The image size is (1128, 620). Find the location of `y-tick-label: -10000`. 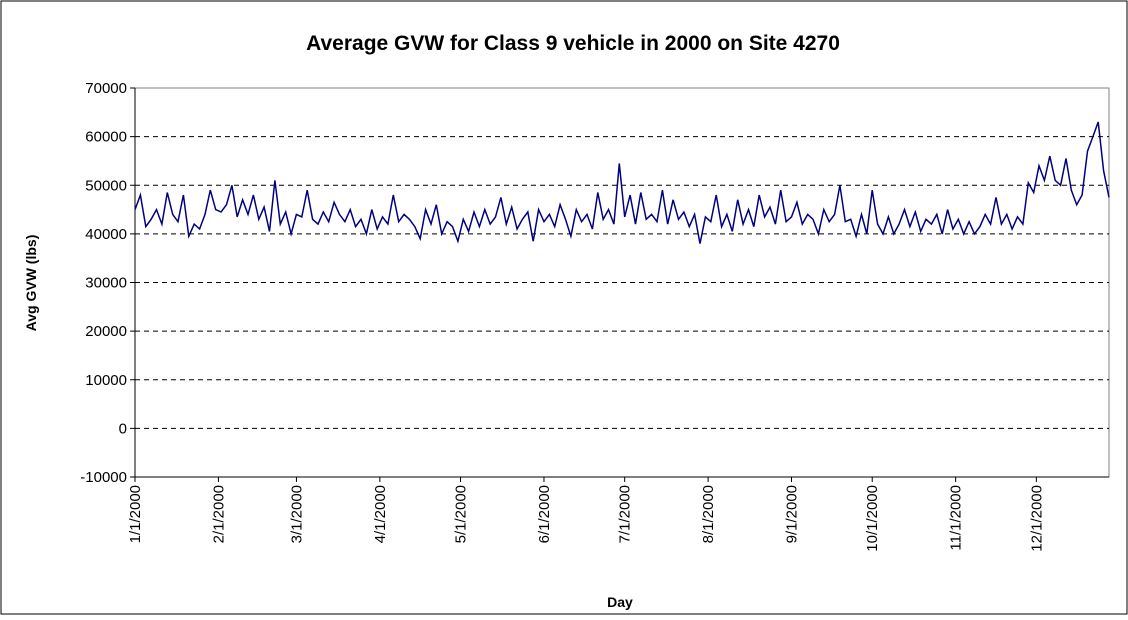

y-tick-label: -10000 is located at coordinates (103, 477).